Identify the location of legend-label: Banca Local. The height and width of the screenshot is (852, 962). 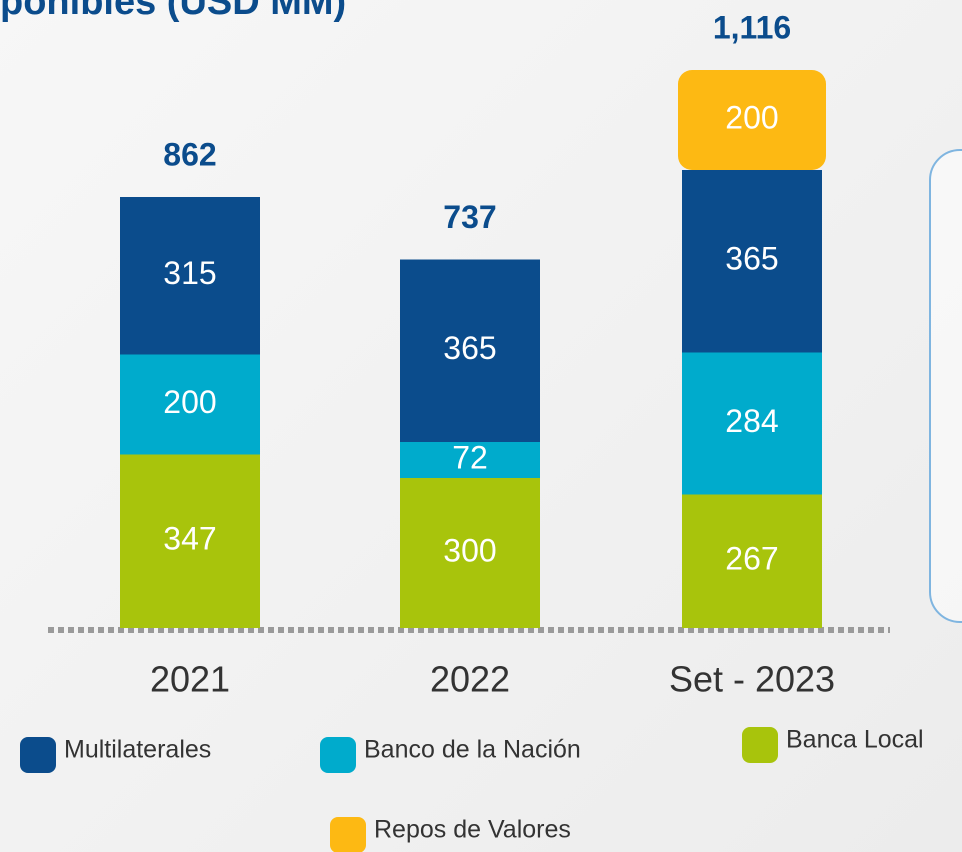
(855, 740).